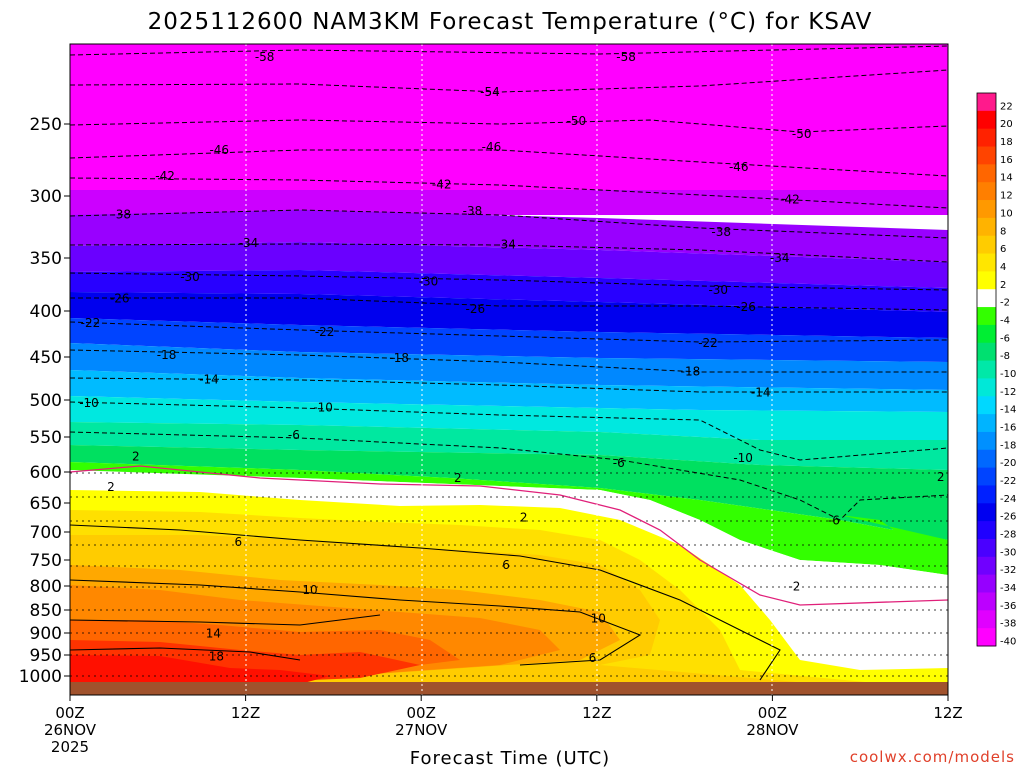  Describe the element at coordinates (225, 620) in the screenshot. I see `isotherm-pos14` at that location.